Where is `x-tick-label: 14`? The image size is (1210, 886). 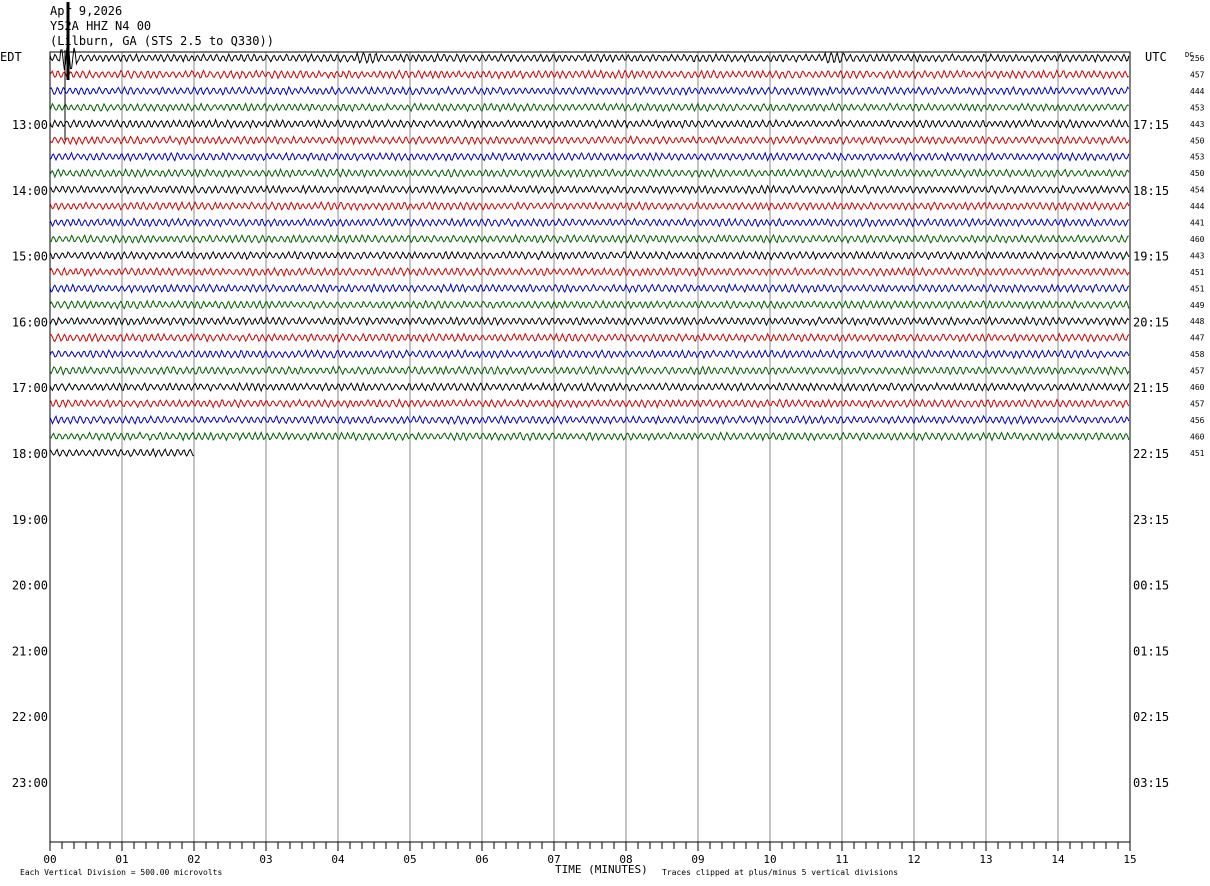
x-tick-label: 14 is located at coordinates (1058, 859).